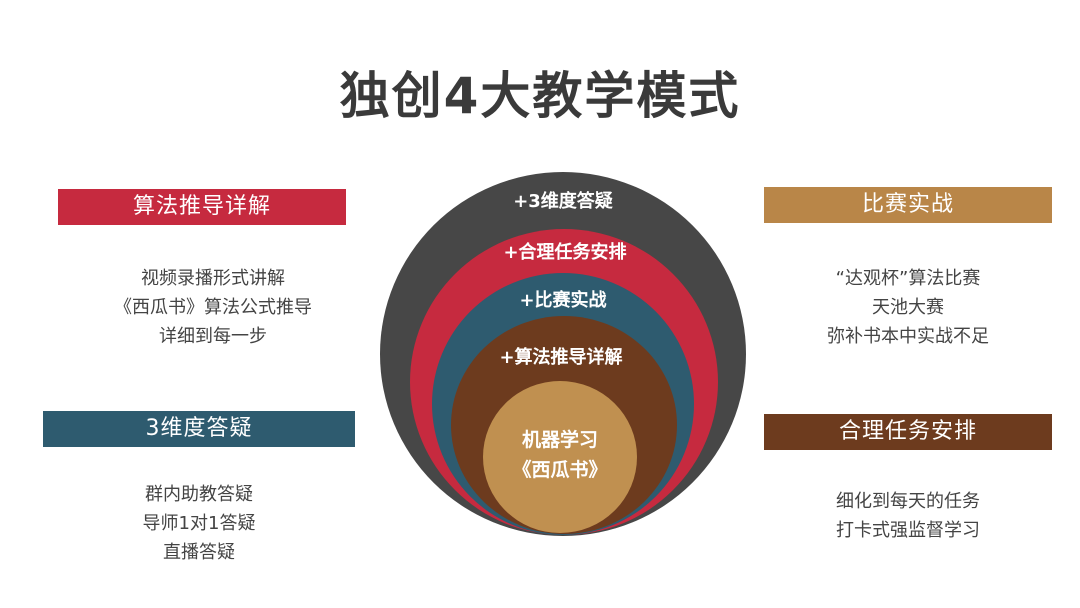 The width and height of the screenshot is (1080, 608). I want to click on desc-task-arrangement: 细化到每天的任务 打卡式强监督学习, so click(908, 516).